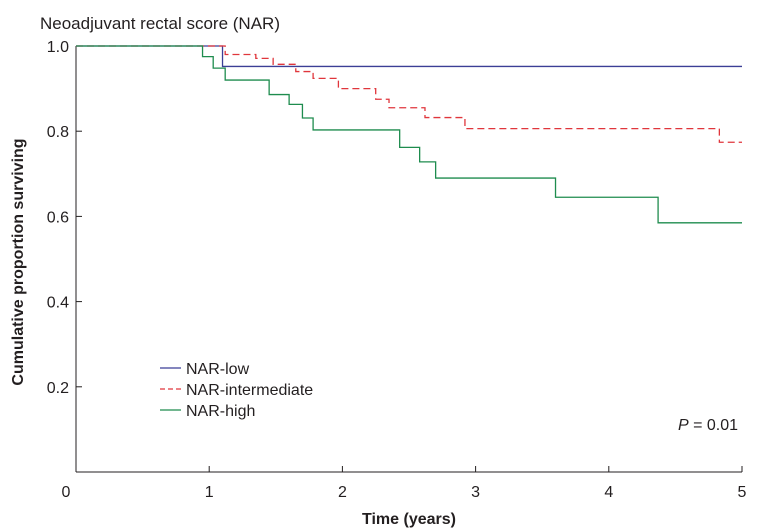 Image resolution: width=759 pixels, height=530 pixels. I want to click on x-tick-label: 4, so click(608, 492).